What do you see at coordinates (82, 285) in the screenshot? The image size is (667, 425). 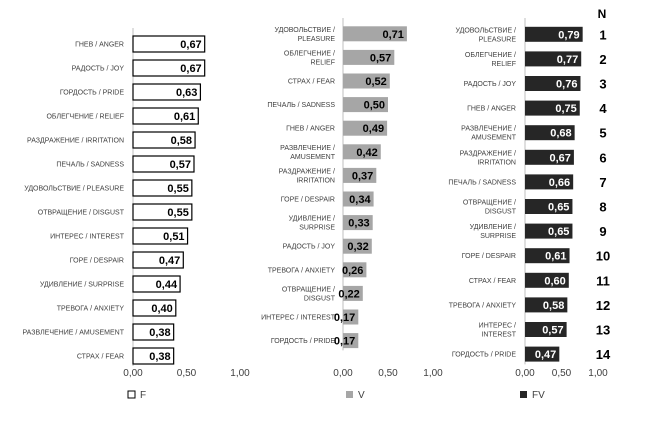 I see `panel-f-category-label: УДИВЛЕНИЕ / SURPRISE` at bounding box center [82, 285].